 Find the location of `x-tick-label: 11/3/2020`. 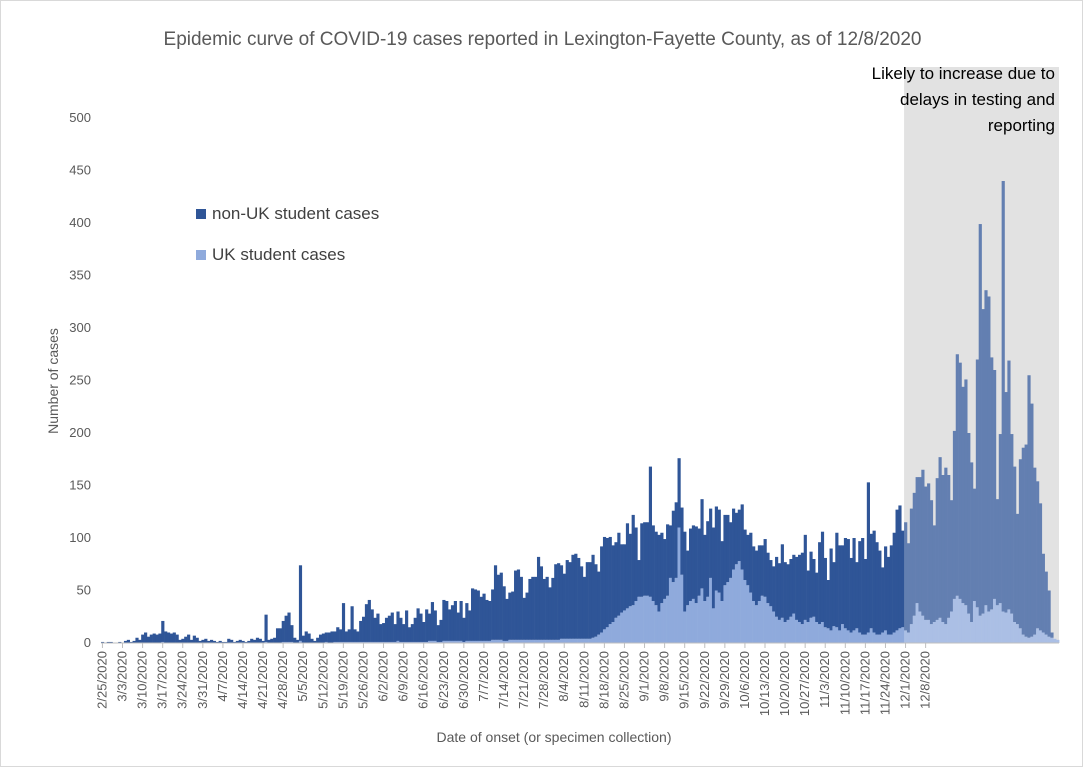

x-tick-label: 11/3/2020 is located at coordinates (824, 679).